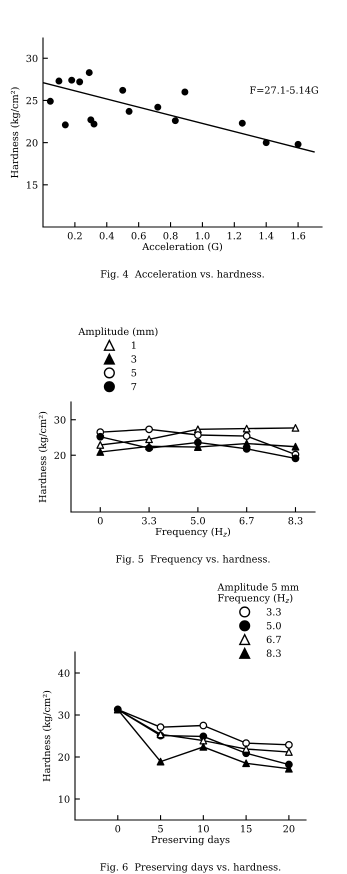 The height and width of the screenshot is (874, 347). I want to click on legend-label: 1, so click(134, 345).